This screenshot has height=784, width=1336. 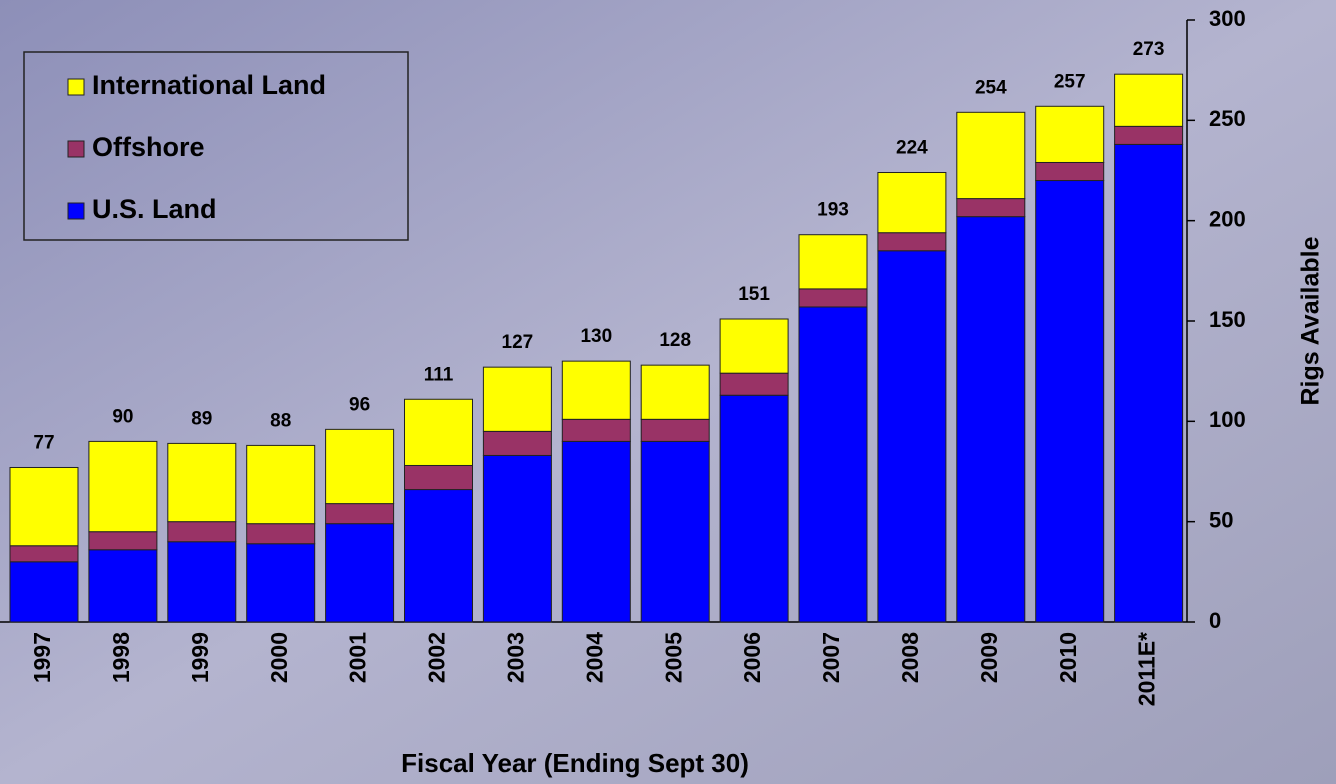 I want to click on x-axis-title: Fiscal Year (Ending Sept 30), so click(x=575, y=763).